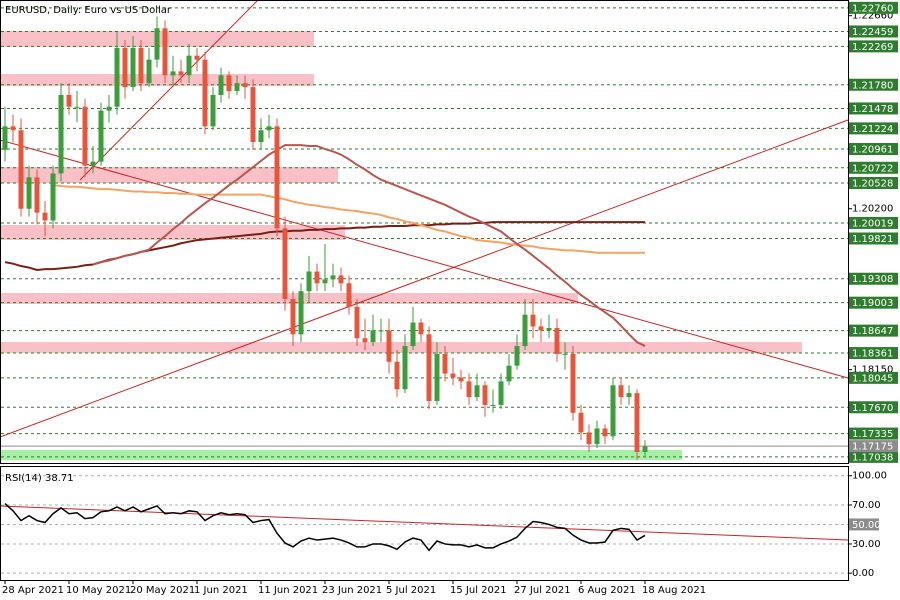  Describe the element at coordinates (162, 590) in the screenshot. I see `x-tick-label: 20 May 2021` at that location.